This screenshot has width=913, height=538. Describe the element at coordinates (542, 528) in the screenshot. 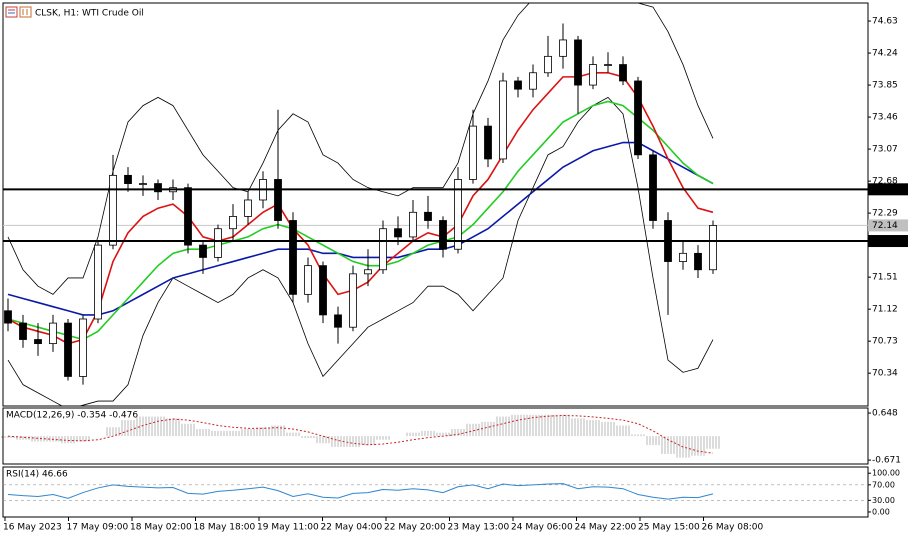

I see `x-tick-label: 24 May 06:00` at that location.